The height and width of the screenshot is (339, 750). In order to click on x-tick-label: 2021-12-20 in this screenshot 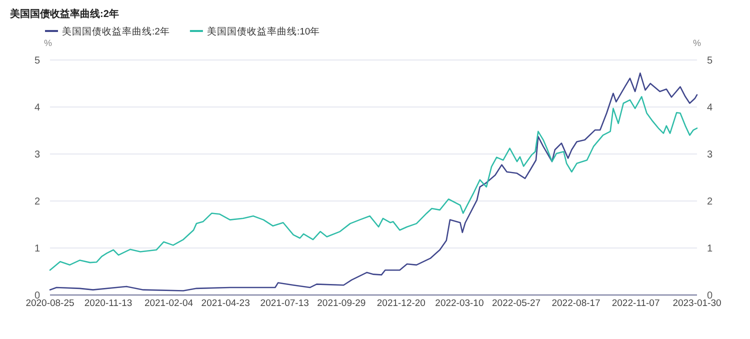, I will do `click(401, 303)`.